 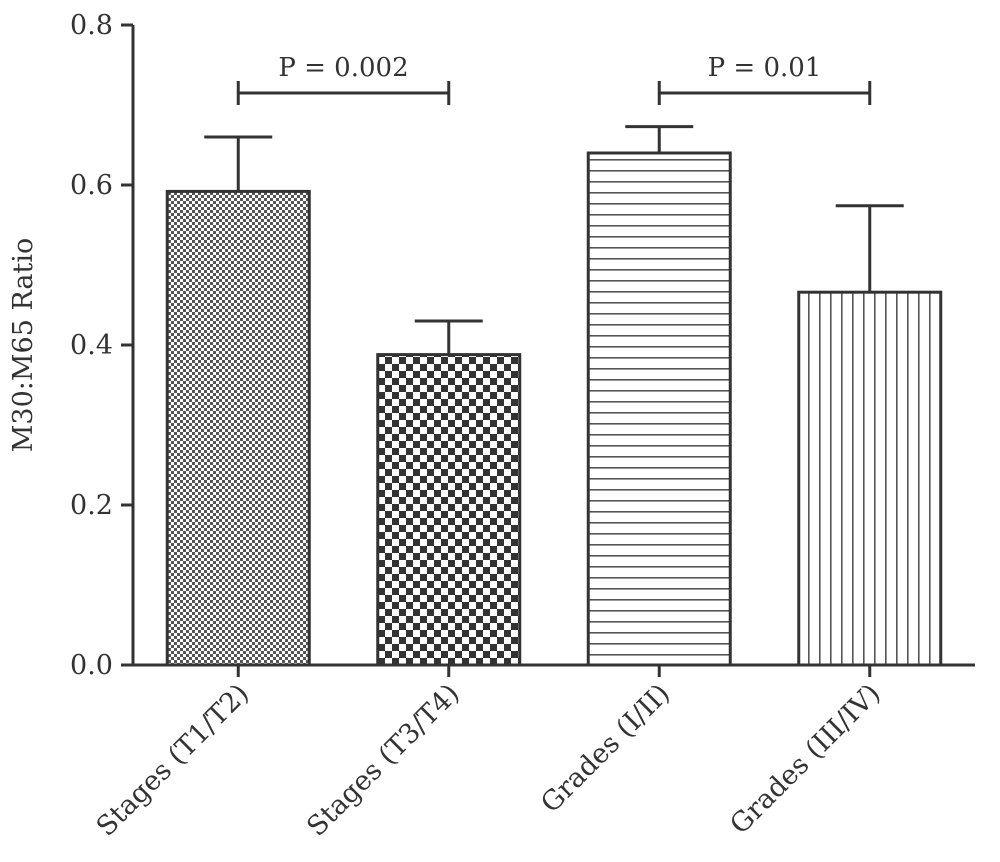 What do you see at coordinates (23, 345) in the screenshot?
I see `y-axis-title: M30:M65 Ratio` at bounding box center [23, 345].